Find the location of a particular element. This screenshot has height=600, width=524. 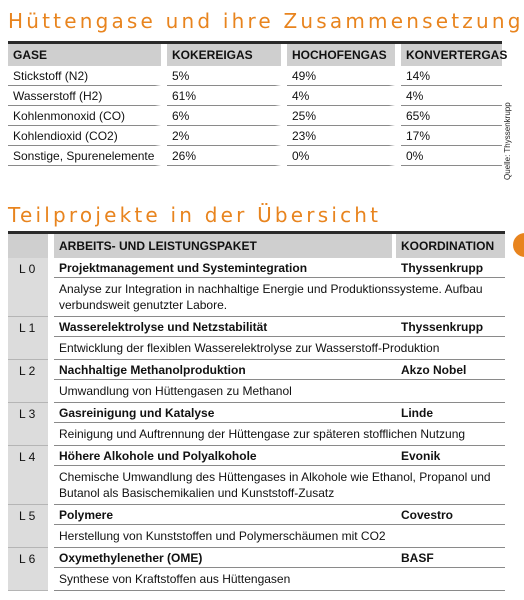

gas-share-cell: 61% is located at coordinates (224, 96).